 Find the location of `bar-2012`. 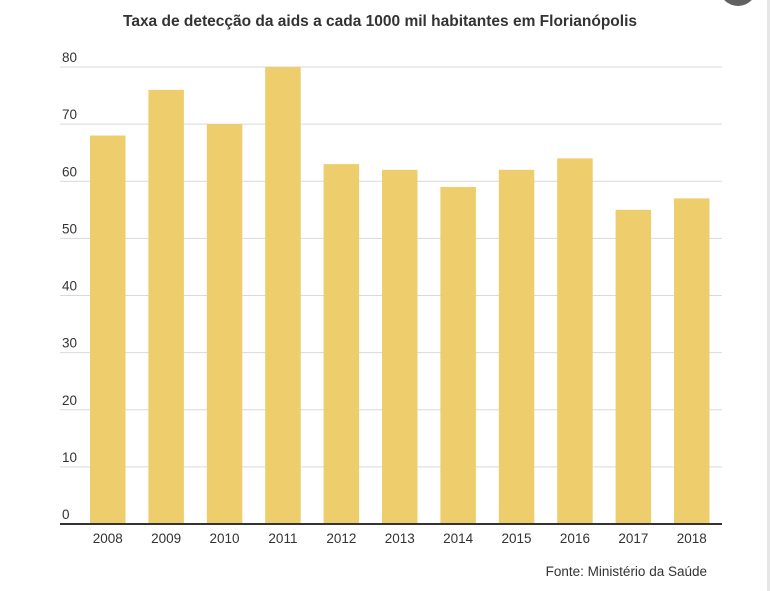

bar-2012 is located at coordinates (341, 344).